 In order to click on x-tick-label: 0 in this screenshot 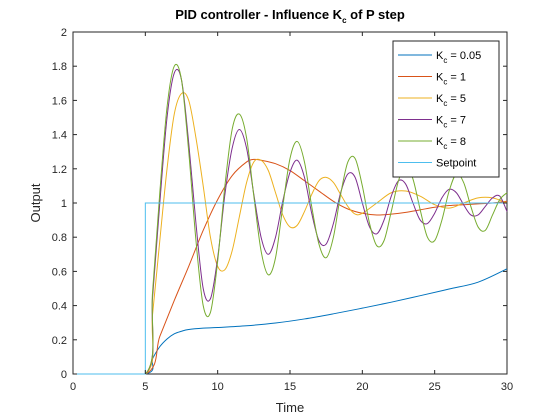, I will do `click(73, 387)`.